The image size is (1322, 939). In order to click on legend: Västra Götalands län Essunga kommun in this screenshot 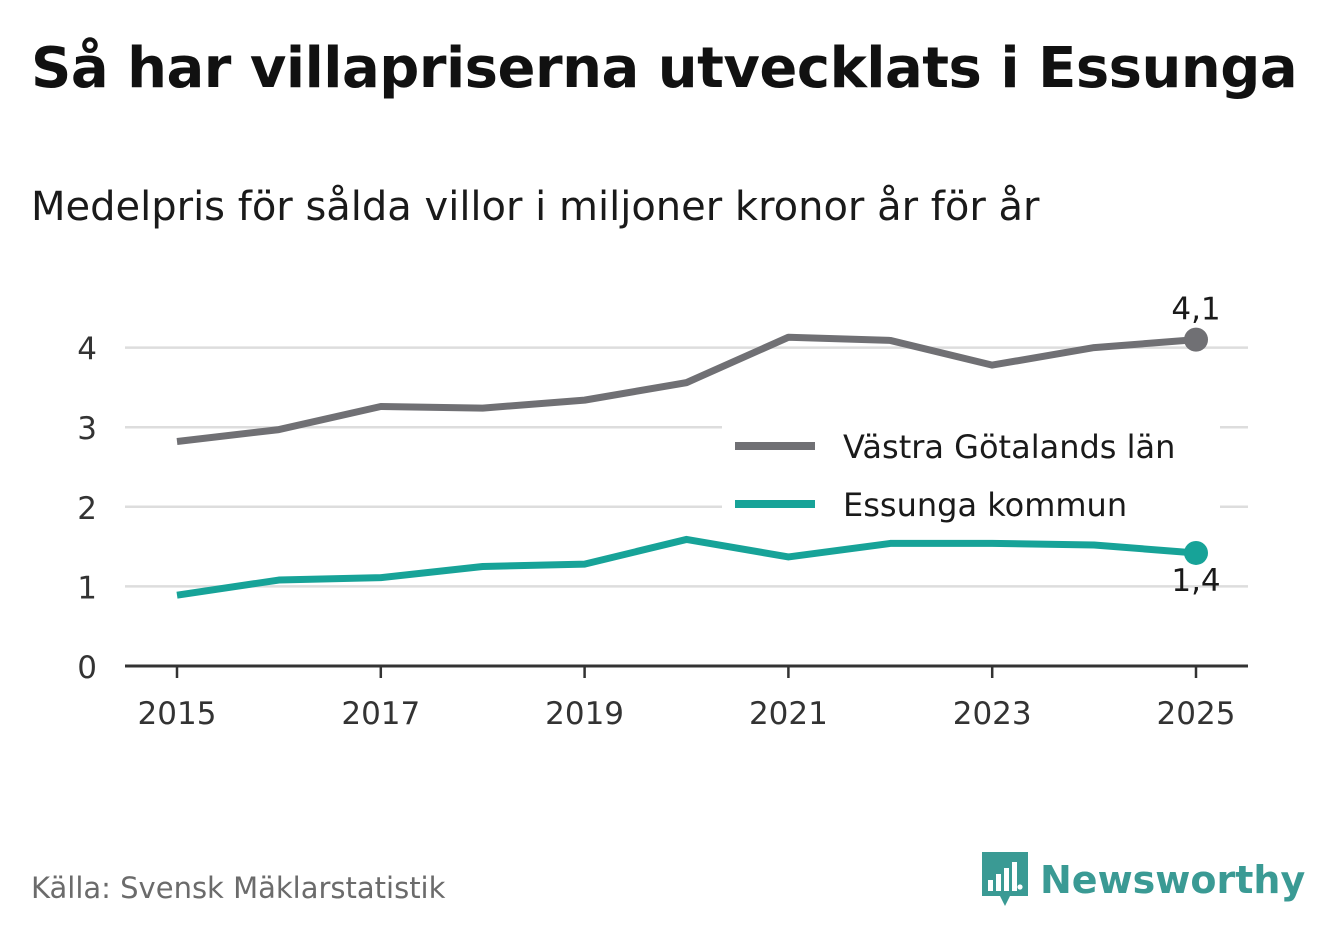, I will do `click(971, 468)`.